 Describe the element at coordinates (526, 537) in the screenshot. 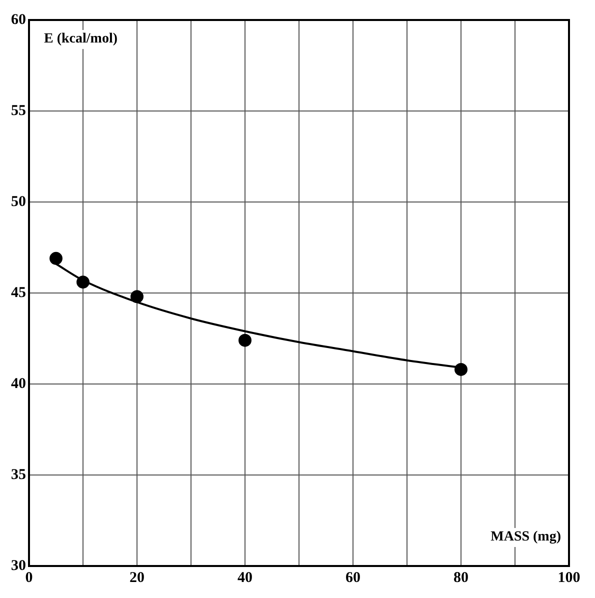

I see `x-axis-title: MASS (mg)` at that location.